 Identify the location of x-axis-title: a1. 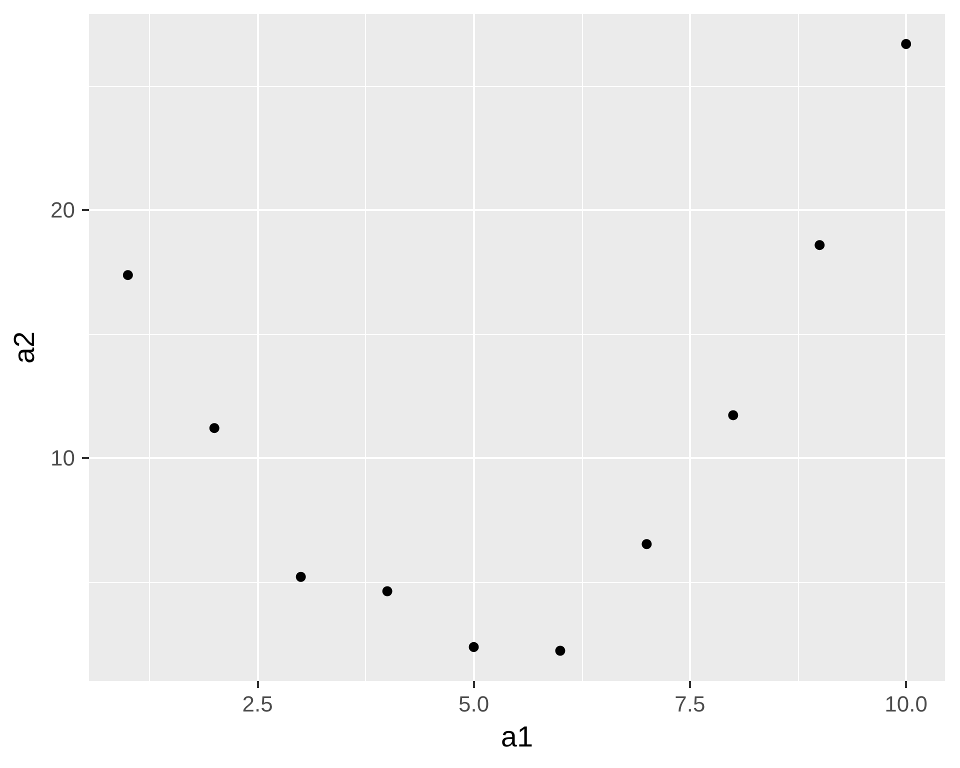
(517, 738).